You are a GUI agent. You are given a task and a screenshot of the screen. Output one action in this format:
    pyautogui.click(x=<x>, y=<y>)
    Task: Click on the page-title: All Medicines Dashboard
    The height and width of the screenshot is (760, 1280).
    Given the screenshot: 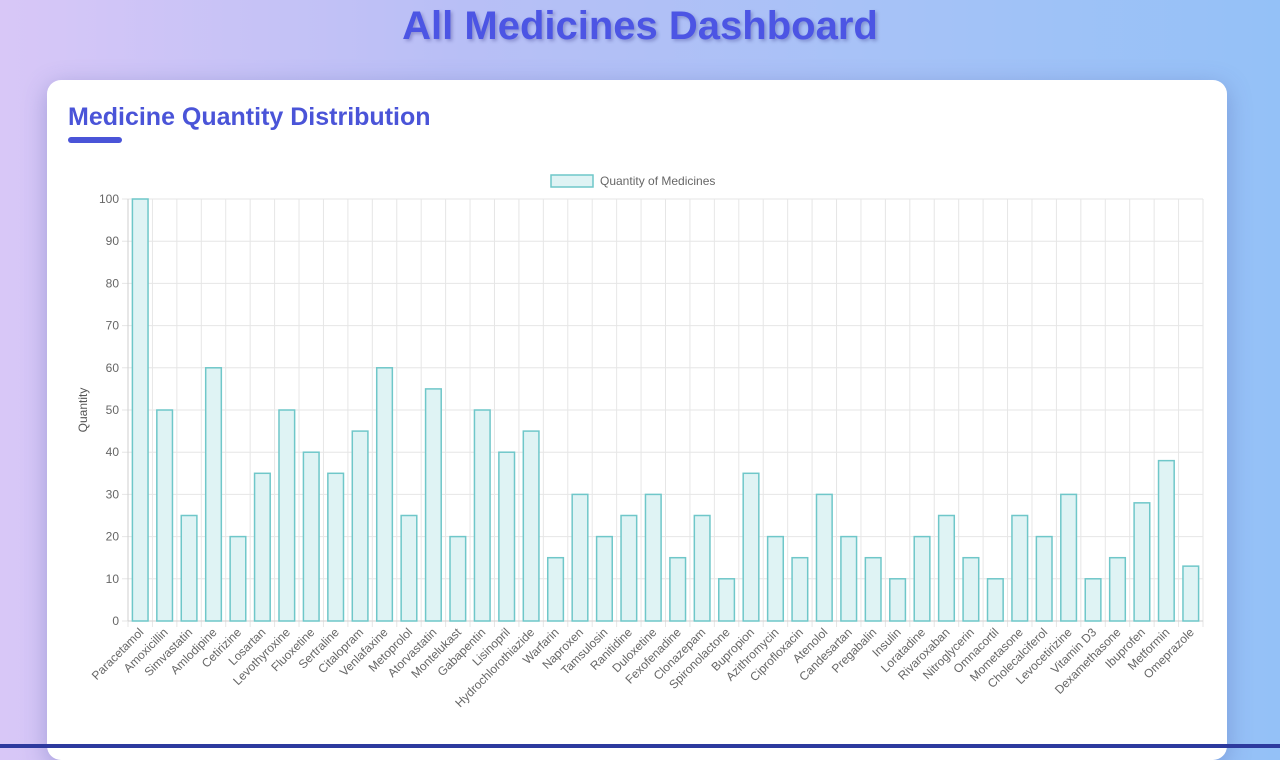 What is the action you would take?
    pyautogui.click(x=640, y=26)
    